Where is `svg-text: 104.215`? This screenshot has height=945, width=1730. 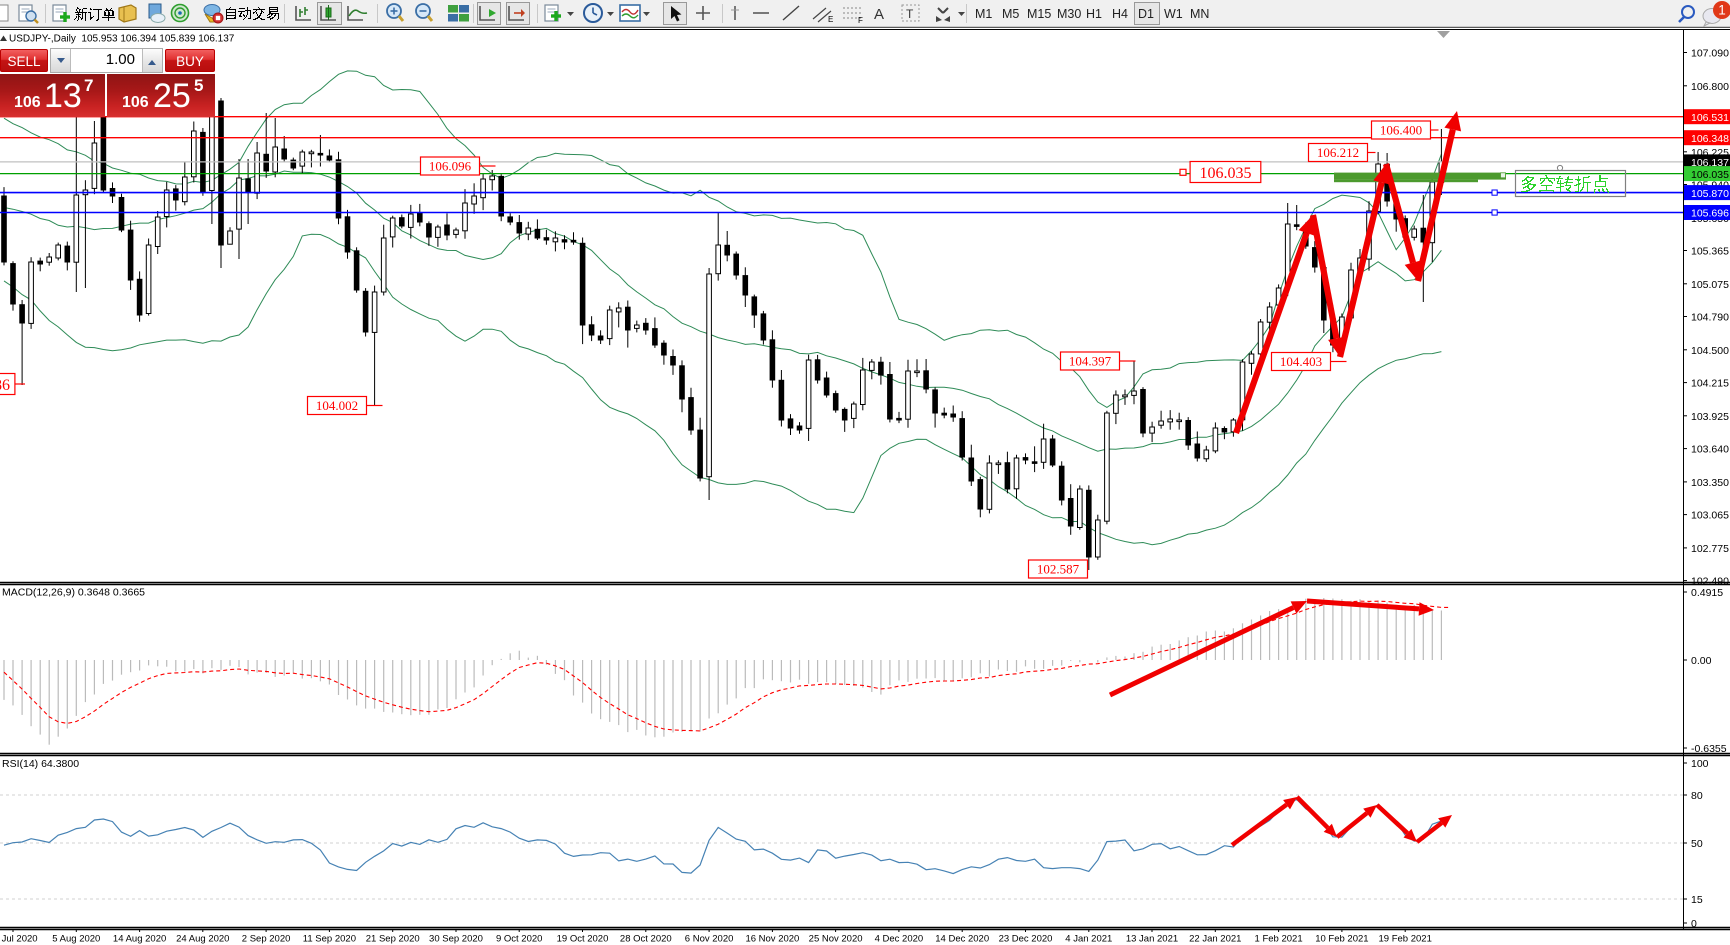
svg-text: 104.215 is located at coordinates (1710, 384).